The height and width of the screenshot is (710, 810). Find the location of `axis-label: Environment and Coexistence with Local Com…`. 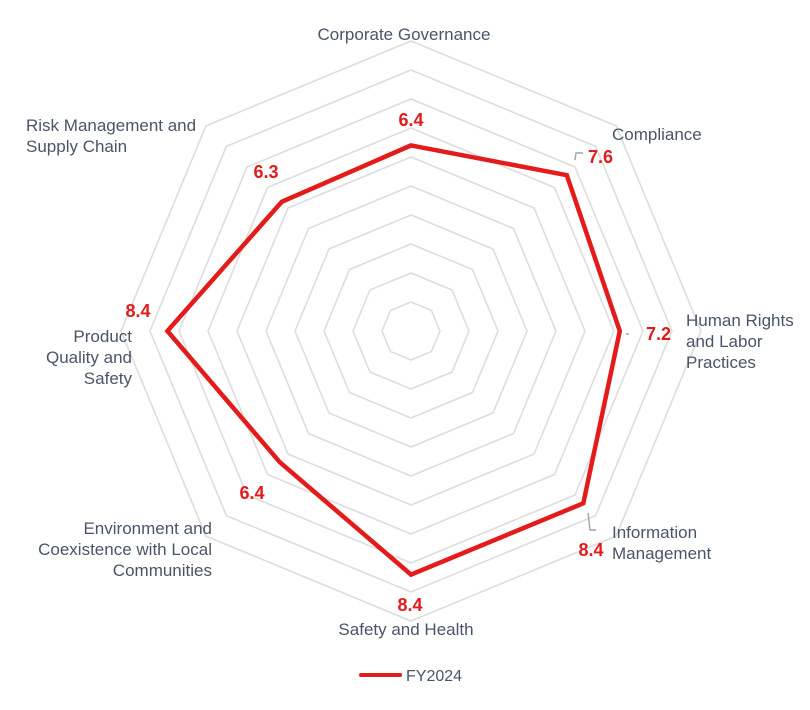

axis-label: Environment and Coexistence with Local Com… is located at coordinates (125, 549).